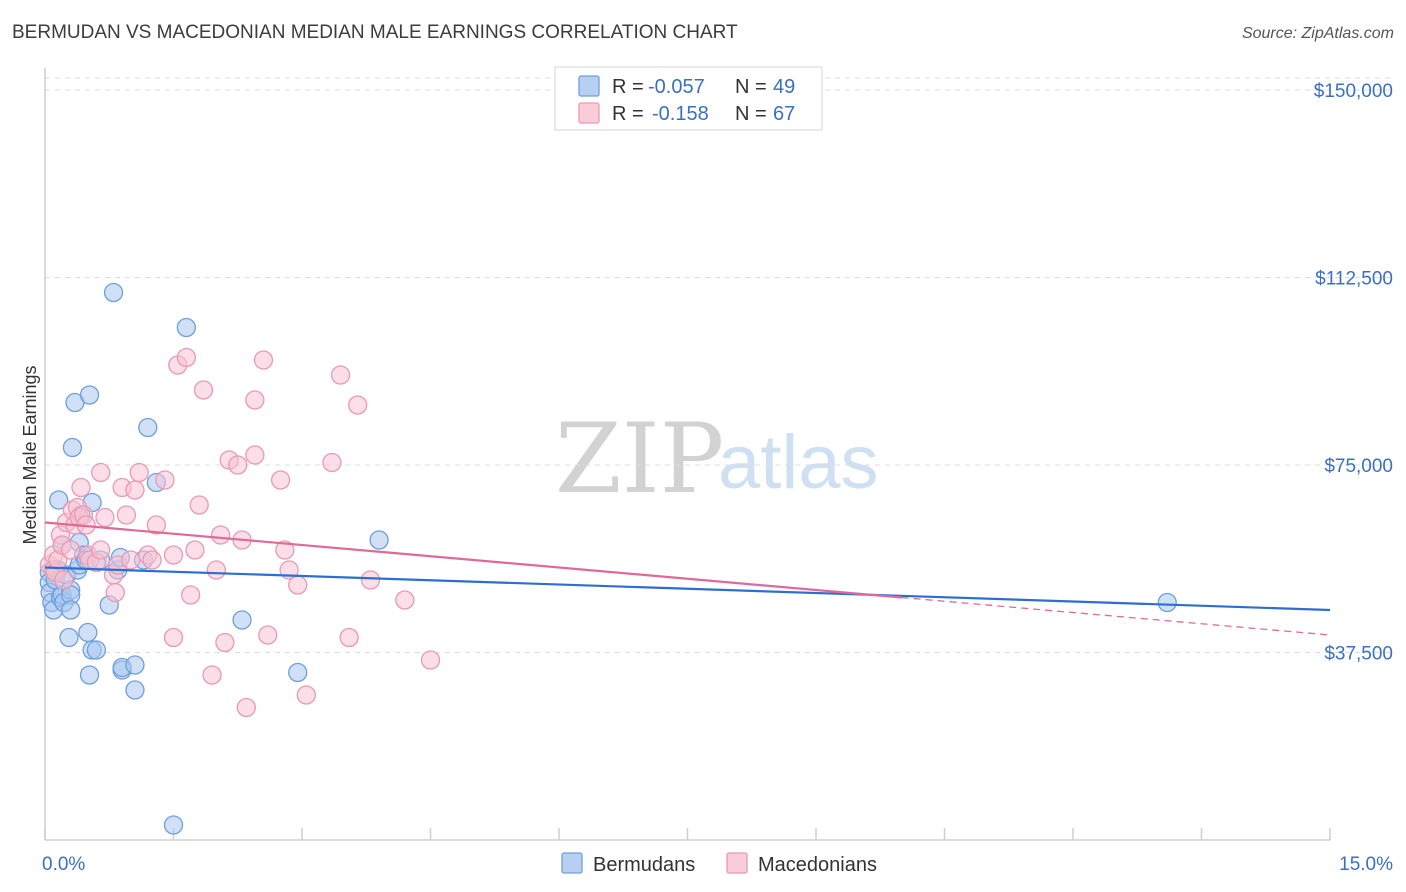  What do you see at coordinates (676, 87) in the screenshot?
I see `legend-r-value-0: -0.057` at bounding box center [676, 87].